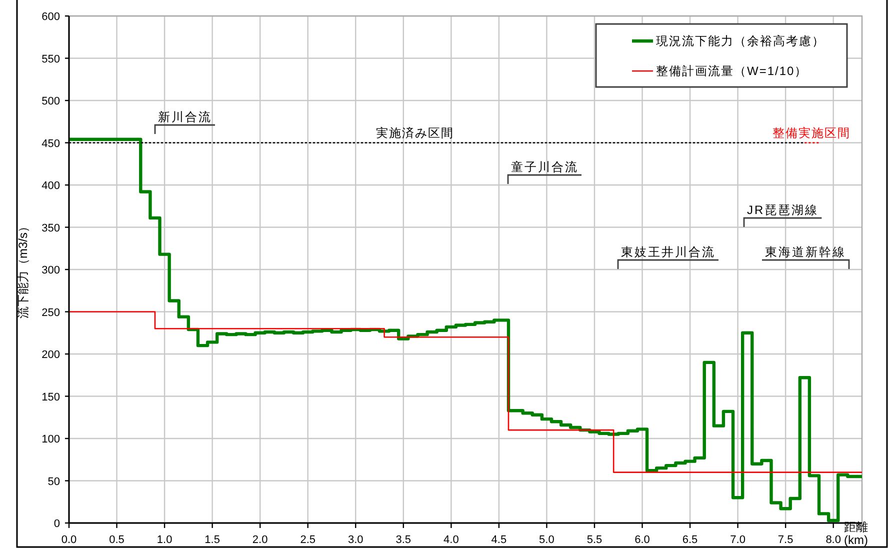  What do you see at coordinates (116, 540) in the screenshot?
I see `x-tick-label: 0.5` at bounding box center [116, 540].